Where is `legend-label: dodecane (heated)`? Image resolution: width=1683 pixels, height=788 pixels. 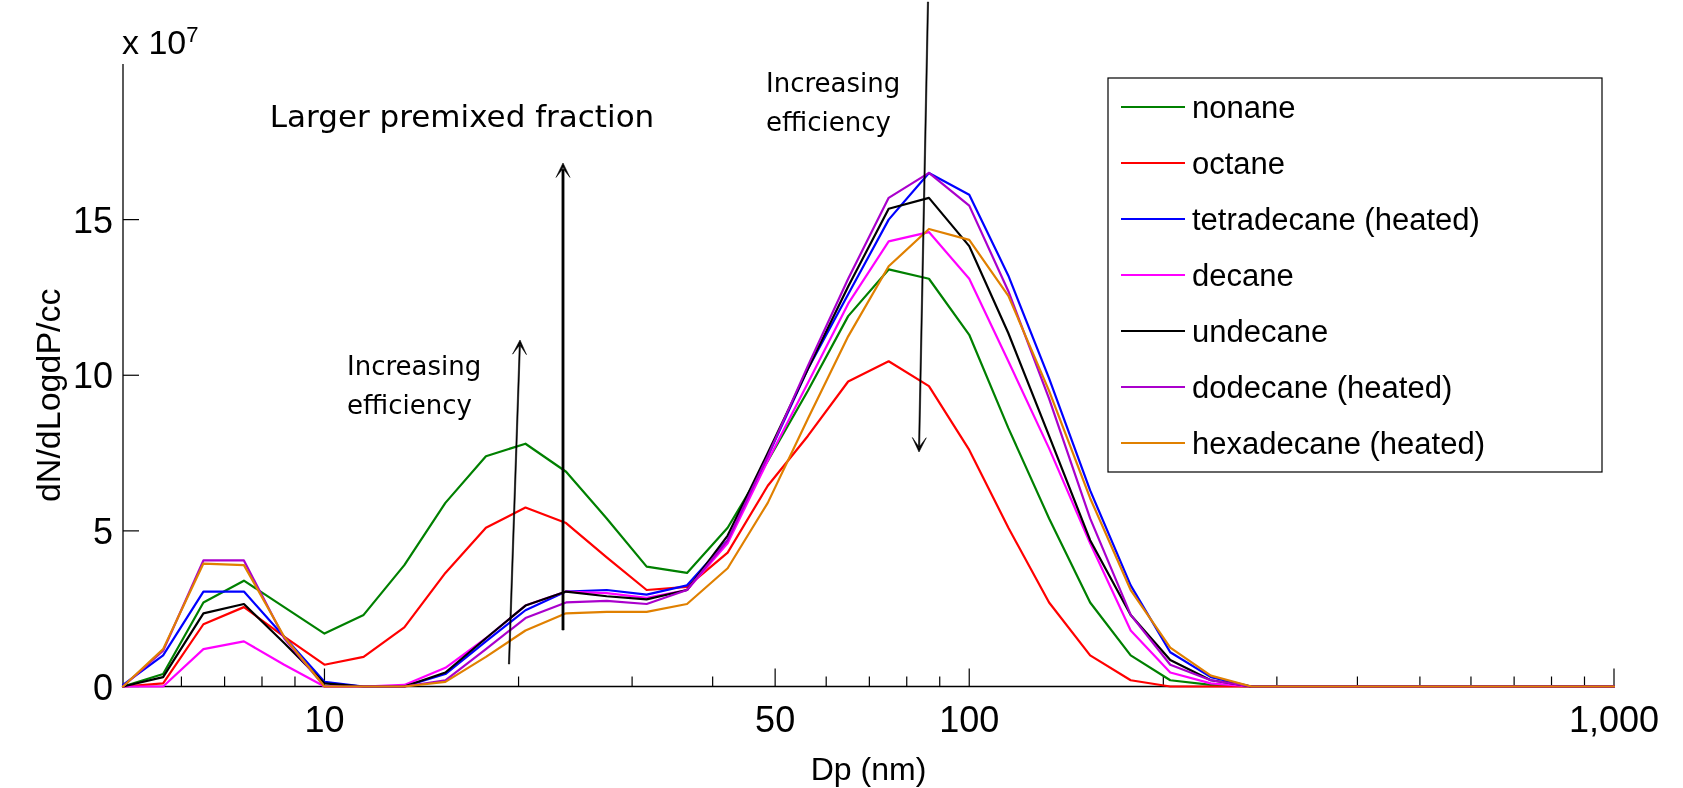
legend-label: dodecane (heated) is located at coordinates (1322, 387).